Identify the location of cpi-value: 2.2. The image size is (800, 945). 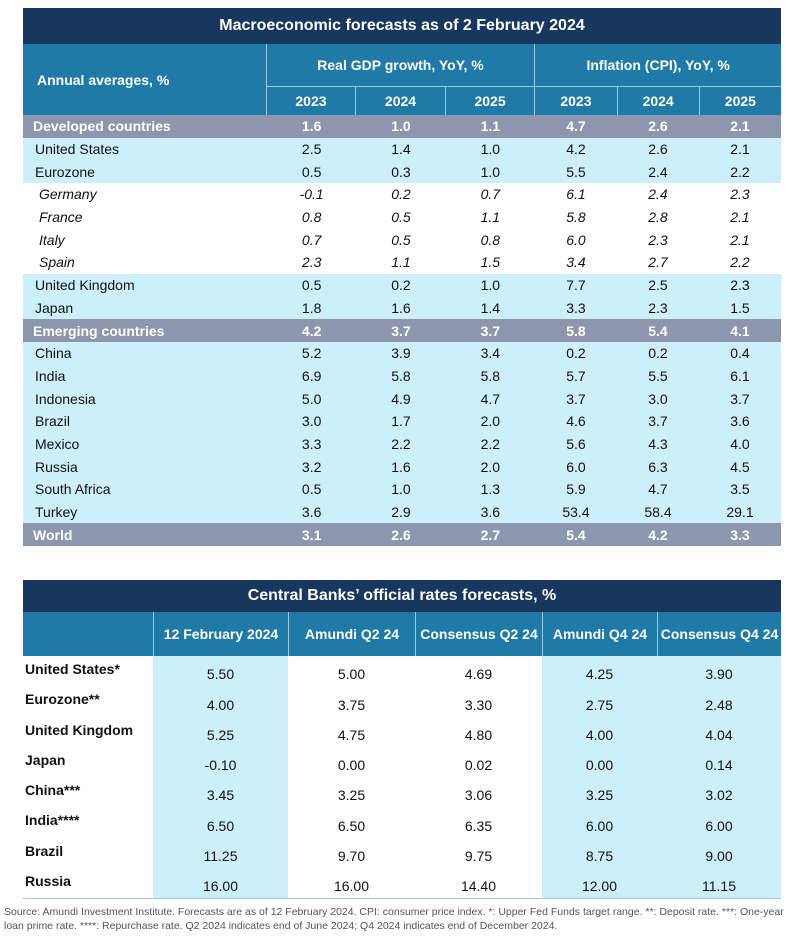
(740, 171).